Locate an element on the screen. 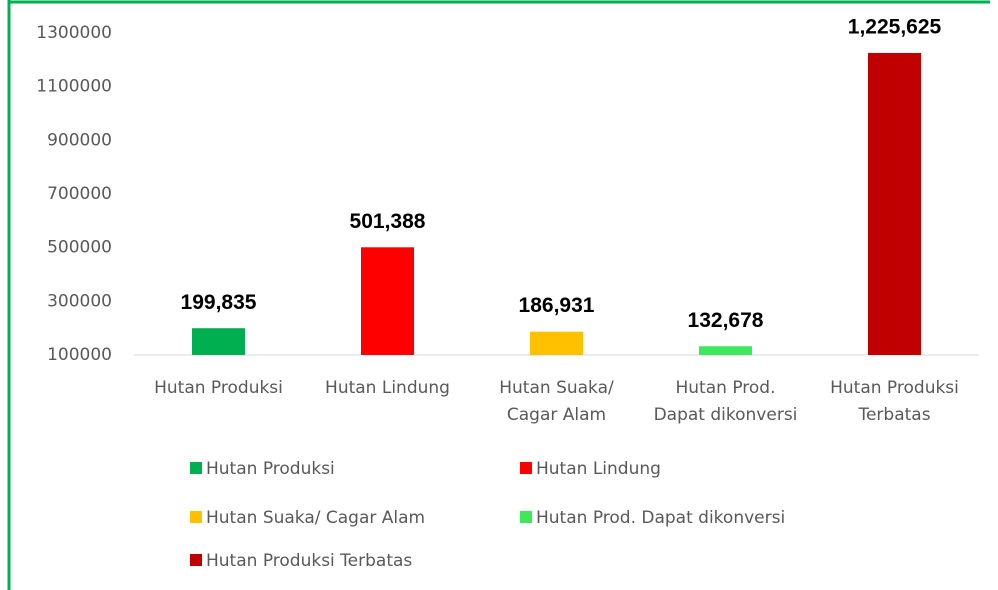 The width and height of the screenshot is (998, 590). y-tick-label: 500000 is located at coordinates (79, 248).